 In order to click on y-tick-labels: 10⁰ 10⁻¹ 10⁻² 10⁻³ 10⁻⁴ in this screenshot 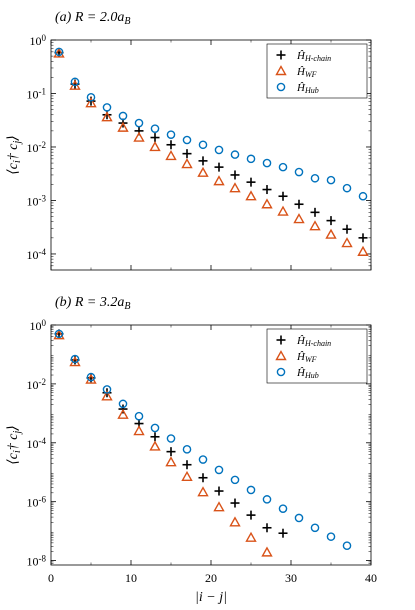, I will do `click(37, 147)`.